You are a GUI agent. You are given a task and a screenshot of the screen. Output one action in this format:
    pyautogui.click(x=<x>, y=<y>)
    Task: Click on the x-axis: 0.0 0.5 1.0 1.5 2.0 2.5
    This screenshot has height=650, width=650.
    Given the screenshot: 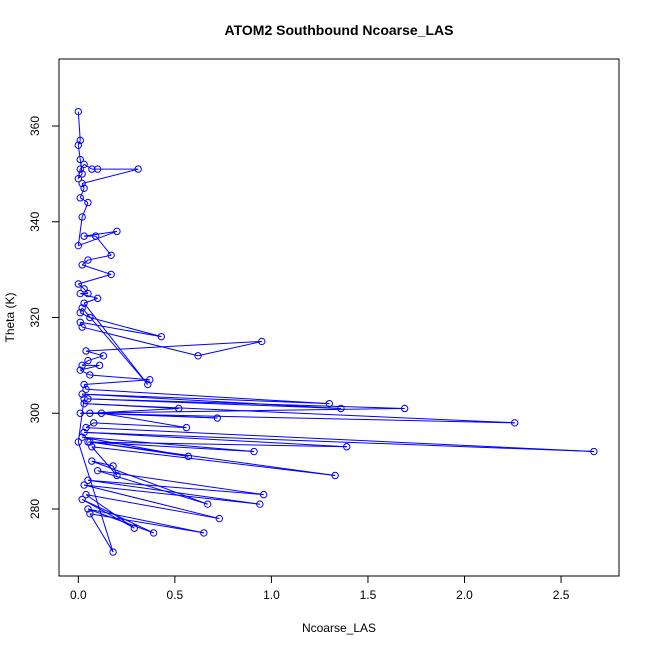 What is the action you would take?
    pyautogui.click(x=320, y=588)
    